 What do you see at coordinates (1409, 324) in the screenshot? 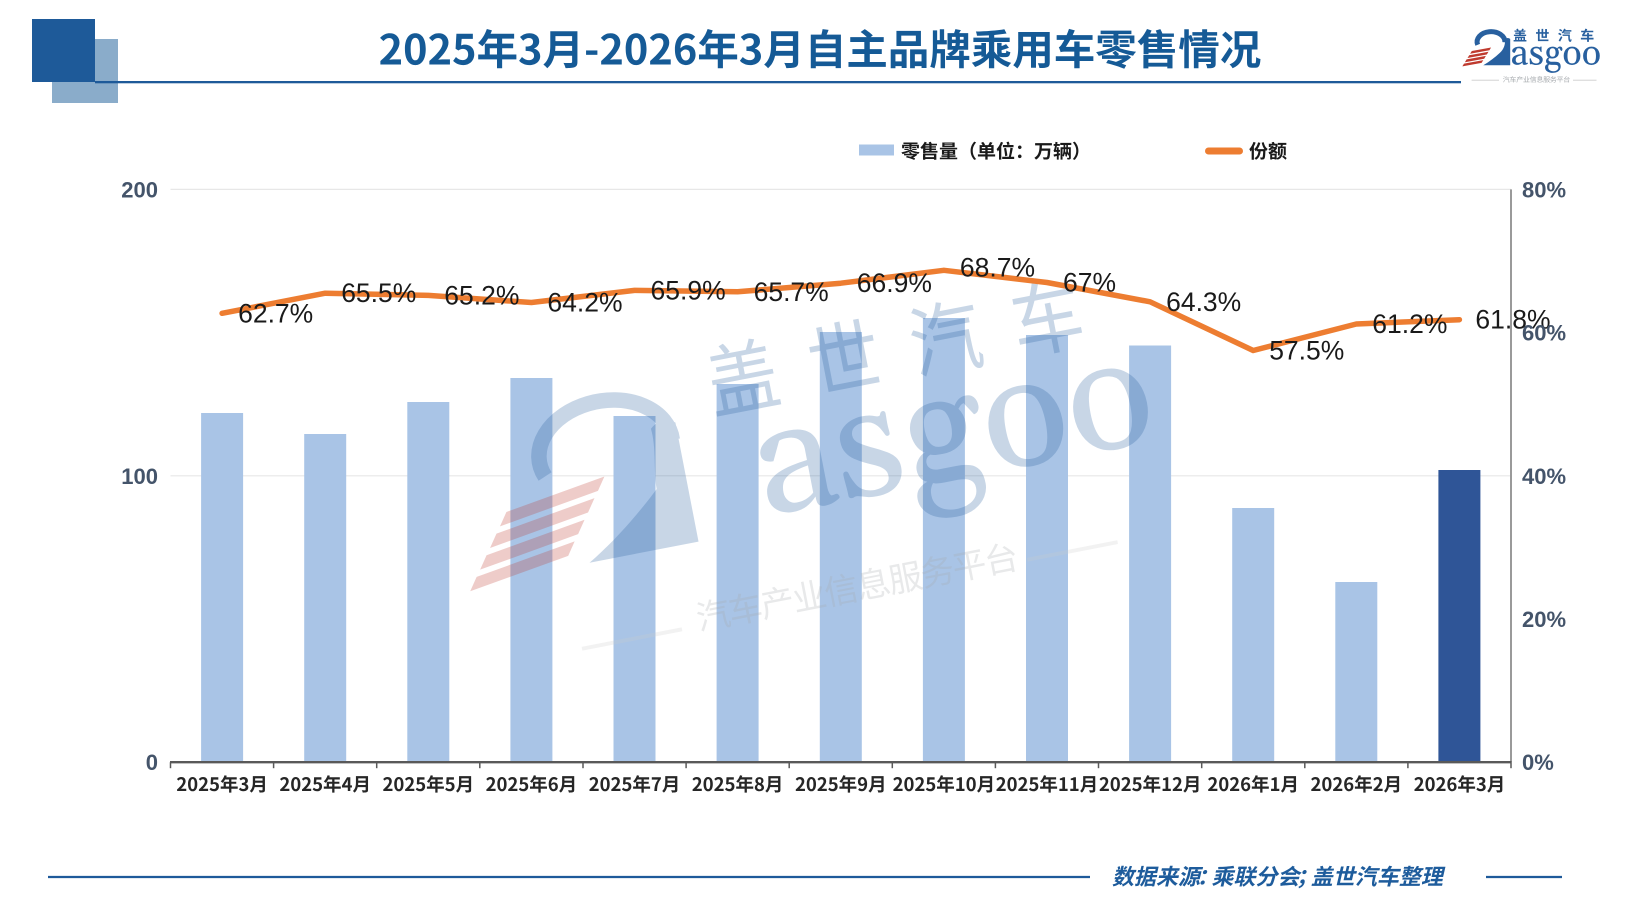
I see `svg-text: 61.2%` at bounding box center [1409, 324].